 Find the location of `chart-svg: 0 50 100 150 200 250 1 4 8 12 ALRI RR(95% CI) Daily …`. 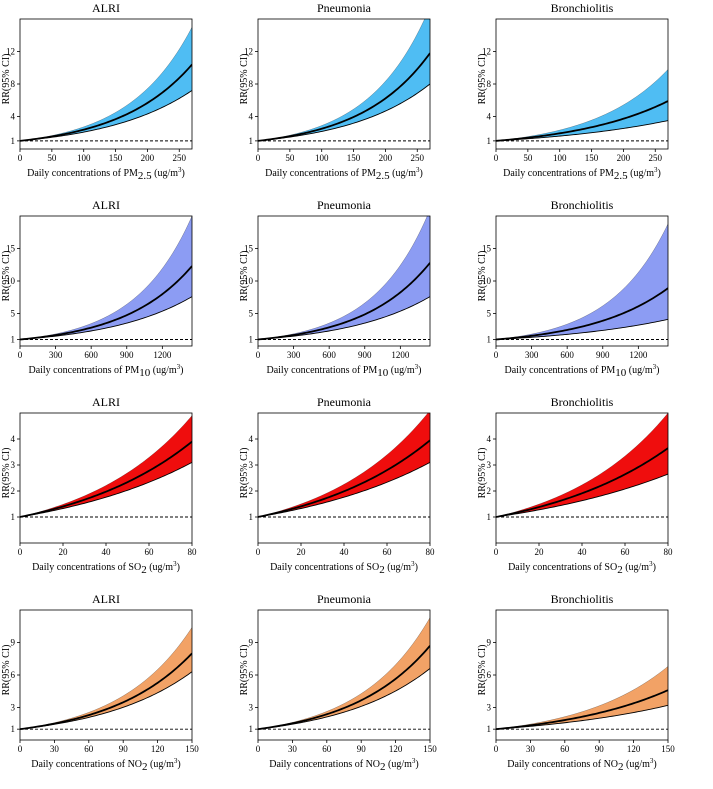

chart-svg: 0 50 100 150 200 250 1 4 8 12 ALRI RR(95% CI) Daily … is located at coordinates (97, 91).